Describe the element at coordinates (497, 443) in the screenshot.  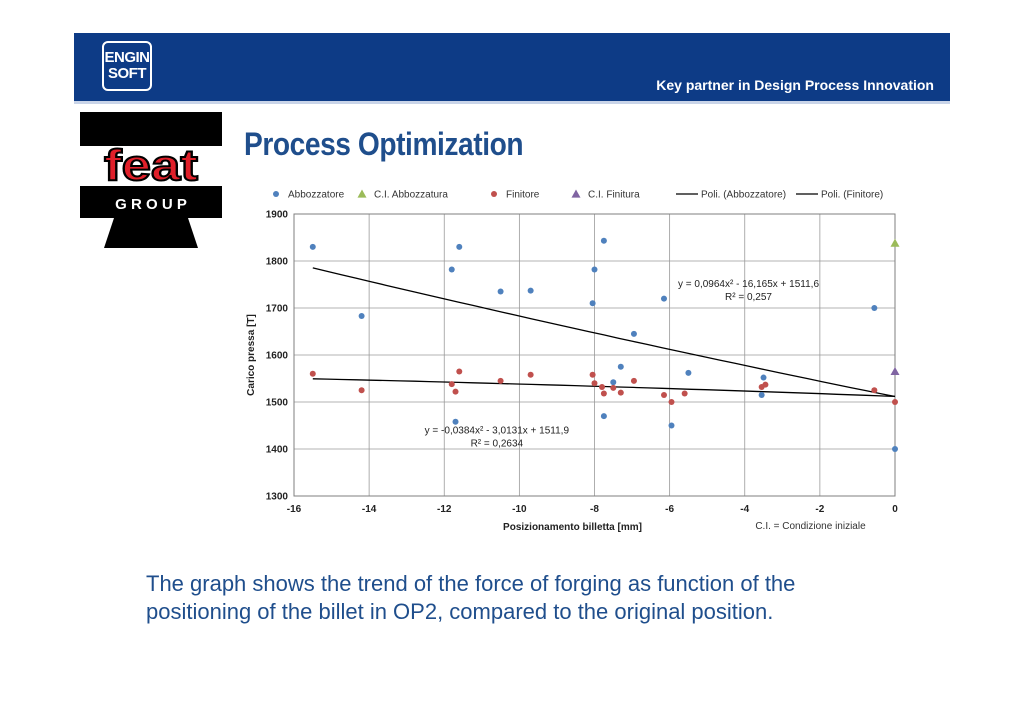
I see `trendline-r2: R² = 0,2634` at that location.